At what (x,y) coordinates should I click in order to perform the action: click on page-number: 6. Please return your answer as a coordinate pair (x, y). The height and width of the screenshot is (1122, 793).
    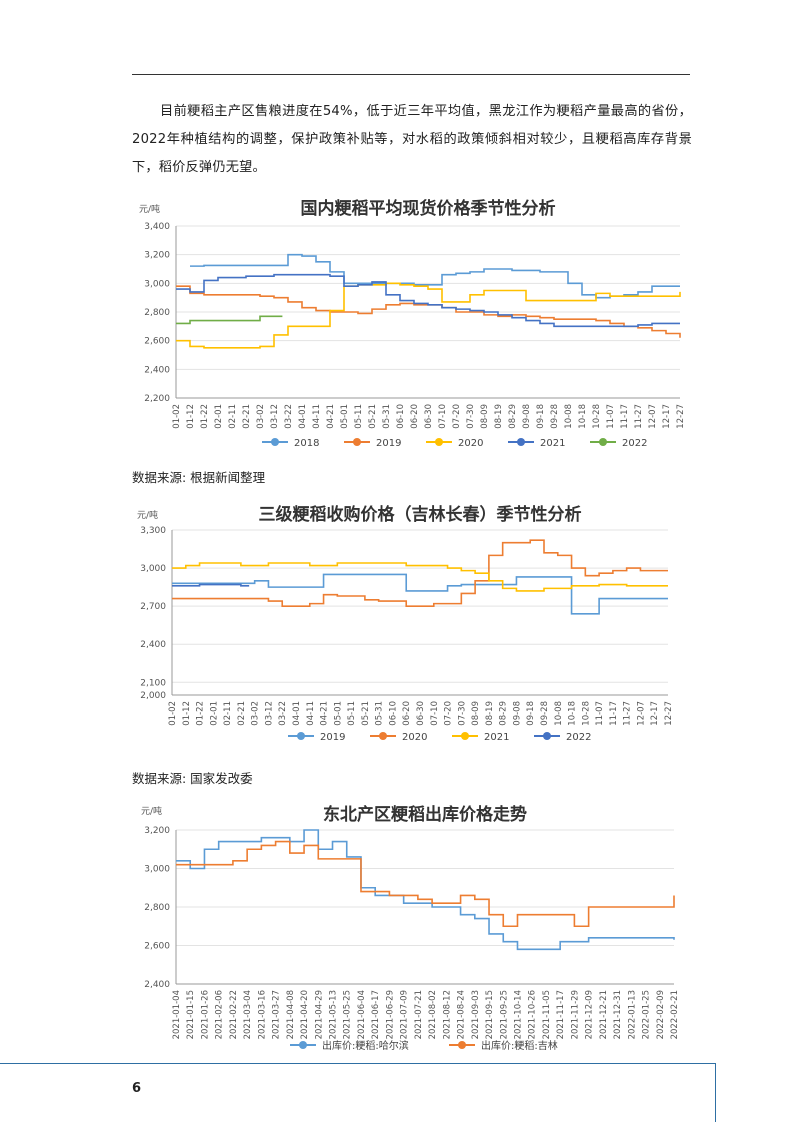
    Looking at the image, I should click on (137, 1088).